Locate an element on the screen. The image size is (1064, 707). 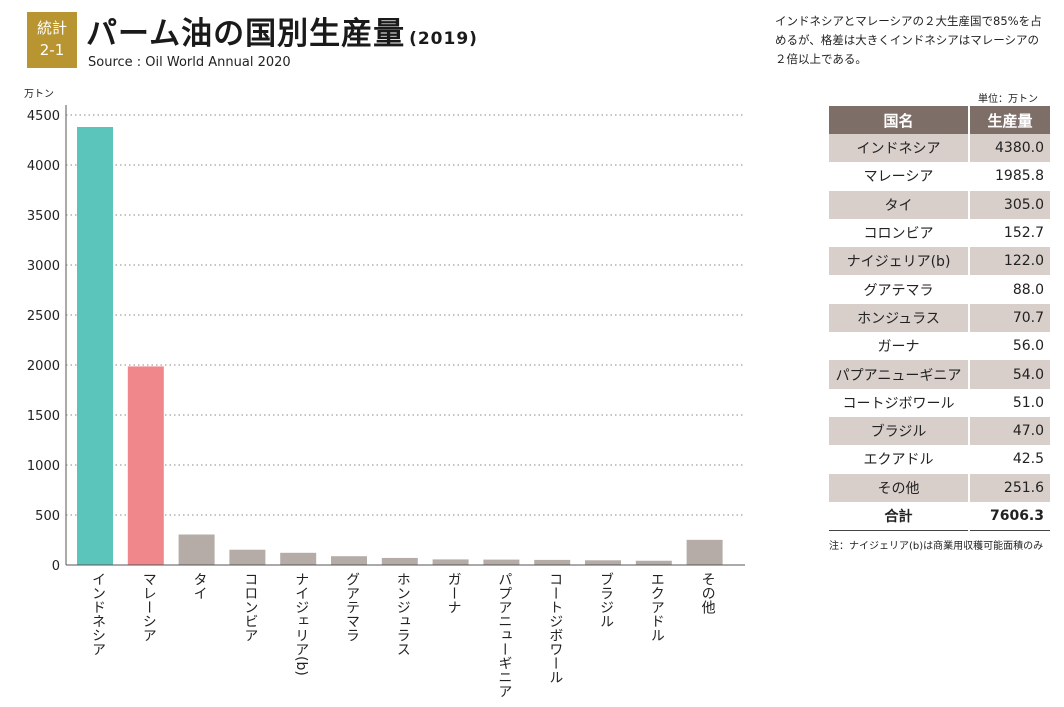
x-tick-label: パプアニューギニア is located at coordinates (504, 635).